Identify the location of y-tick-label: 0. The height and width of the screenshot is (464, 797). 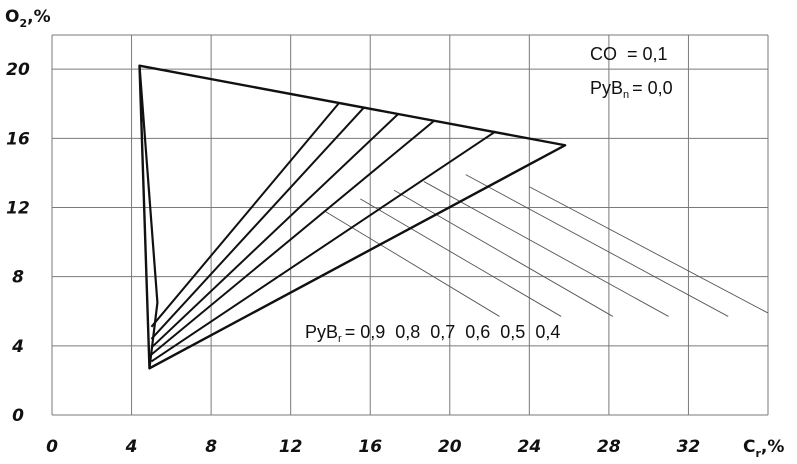
(18, 416).